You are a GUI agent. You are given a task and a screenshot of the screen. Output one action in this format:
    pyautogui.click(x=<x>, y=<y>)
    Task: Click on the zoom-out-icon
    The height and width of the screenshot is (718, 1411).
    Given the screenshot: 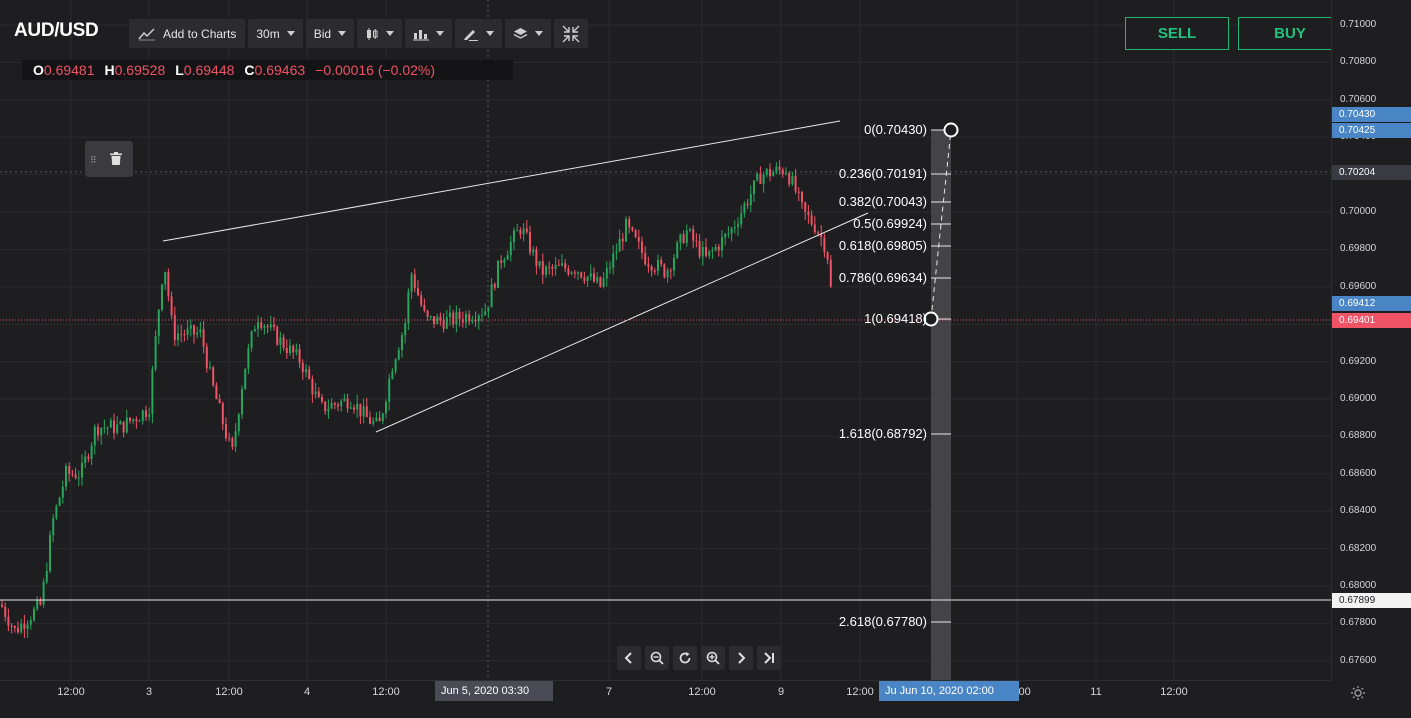 What is the action you would take?
    pyautogui.click(x=657, y=658)
    